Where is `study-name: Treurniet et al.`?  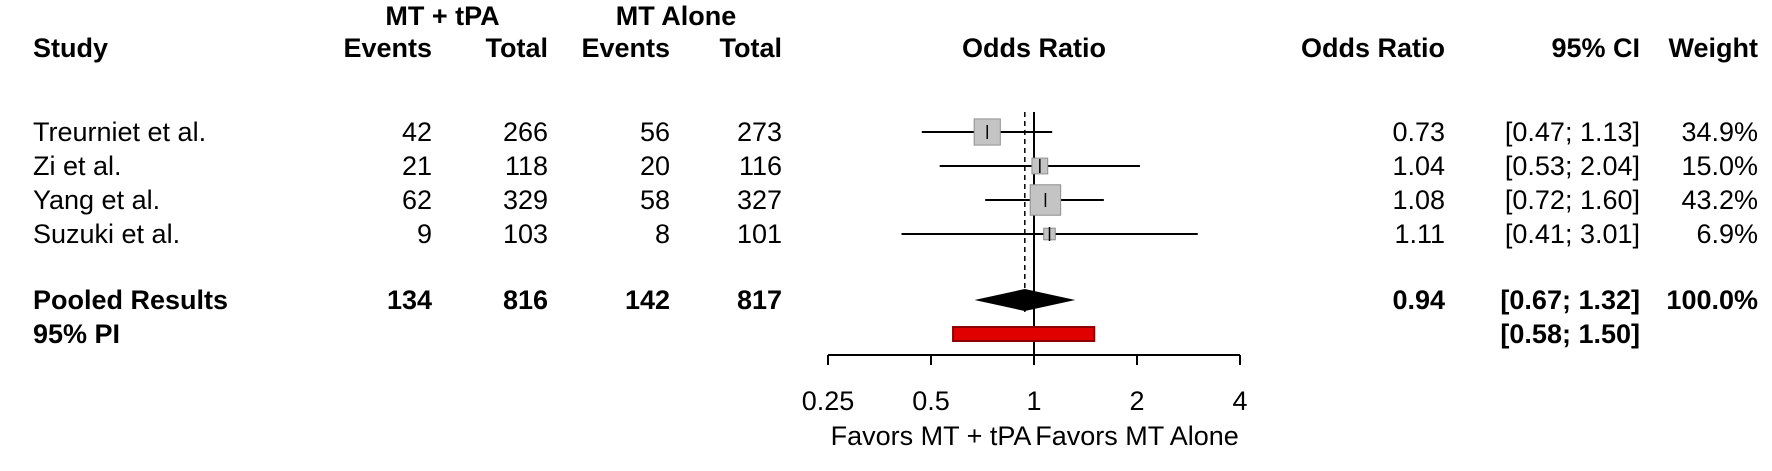
study-name: Treurniet et al. is located at coordinates (120, 132).